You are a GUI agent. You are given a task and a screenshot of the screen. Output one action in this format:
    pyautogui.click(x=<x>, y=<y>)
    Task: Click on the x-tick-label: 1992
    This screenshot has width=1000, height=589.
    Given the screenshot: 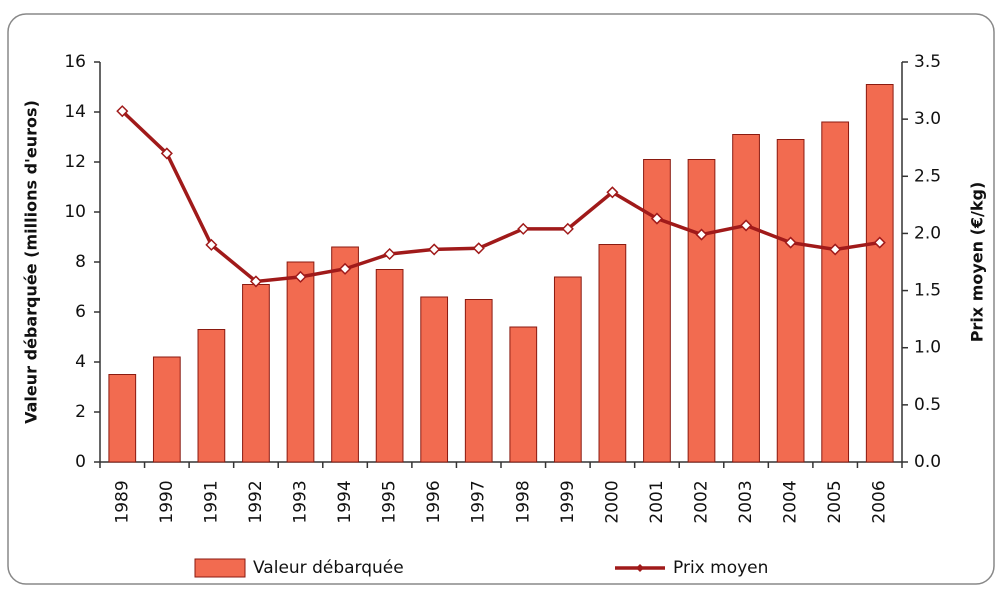 What is the action you would take?
    pyautogui.click(x=256, y=501)
    